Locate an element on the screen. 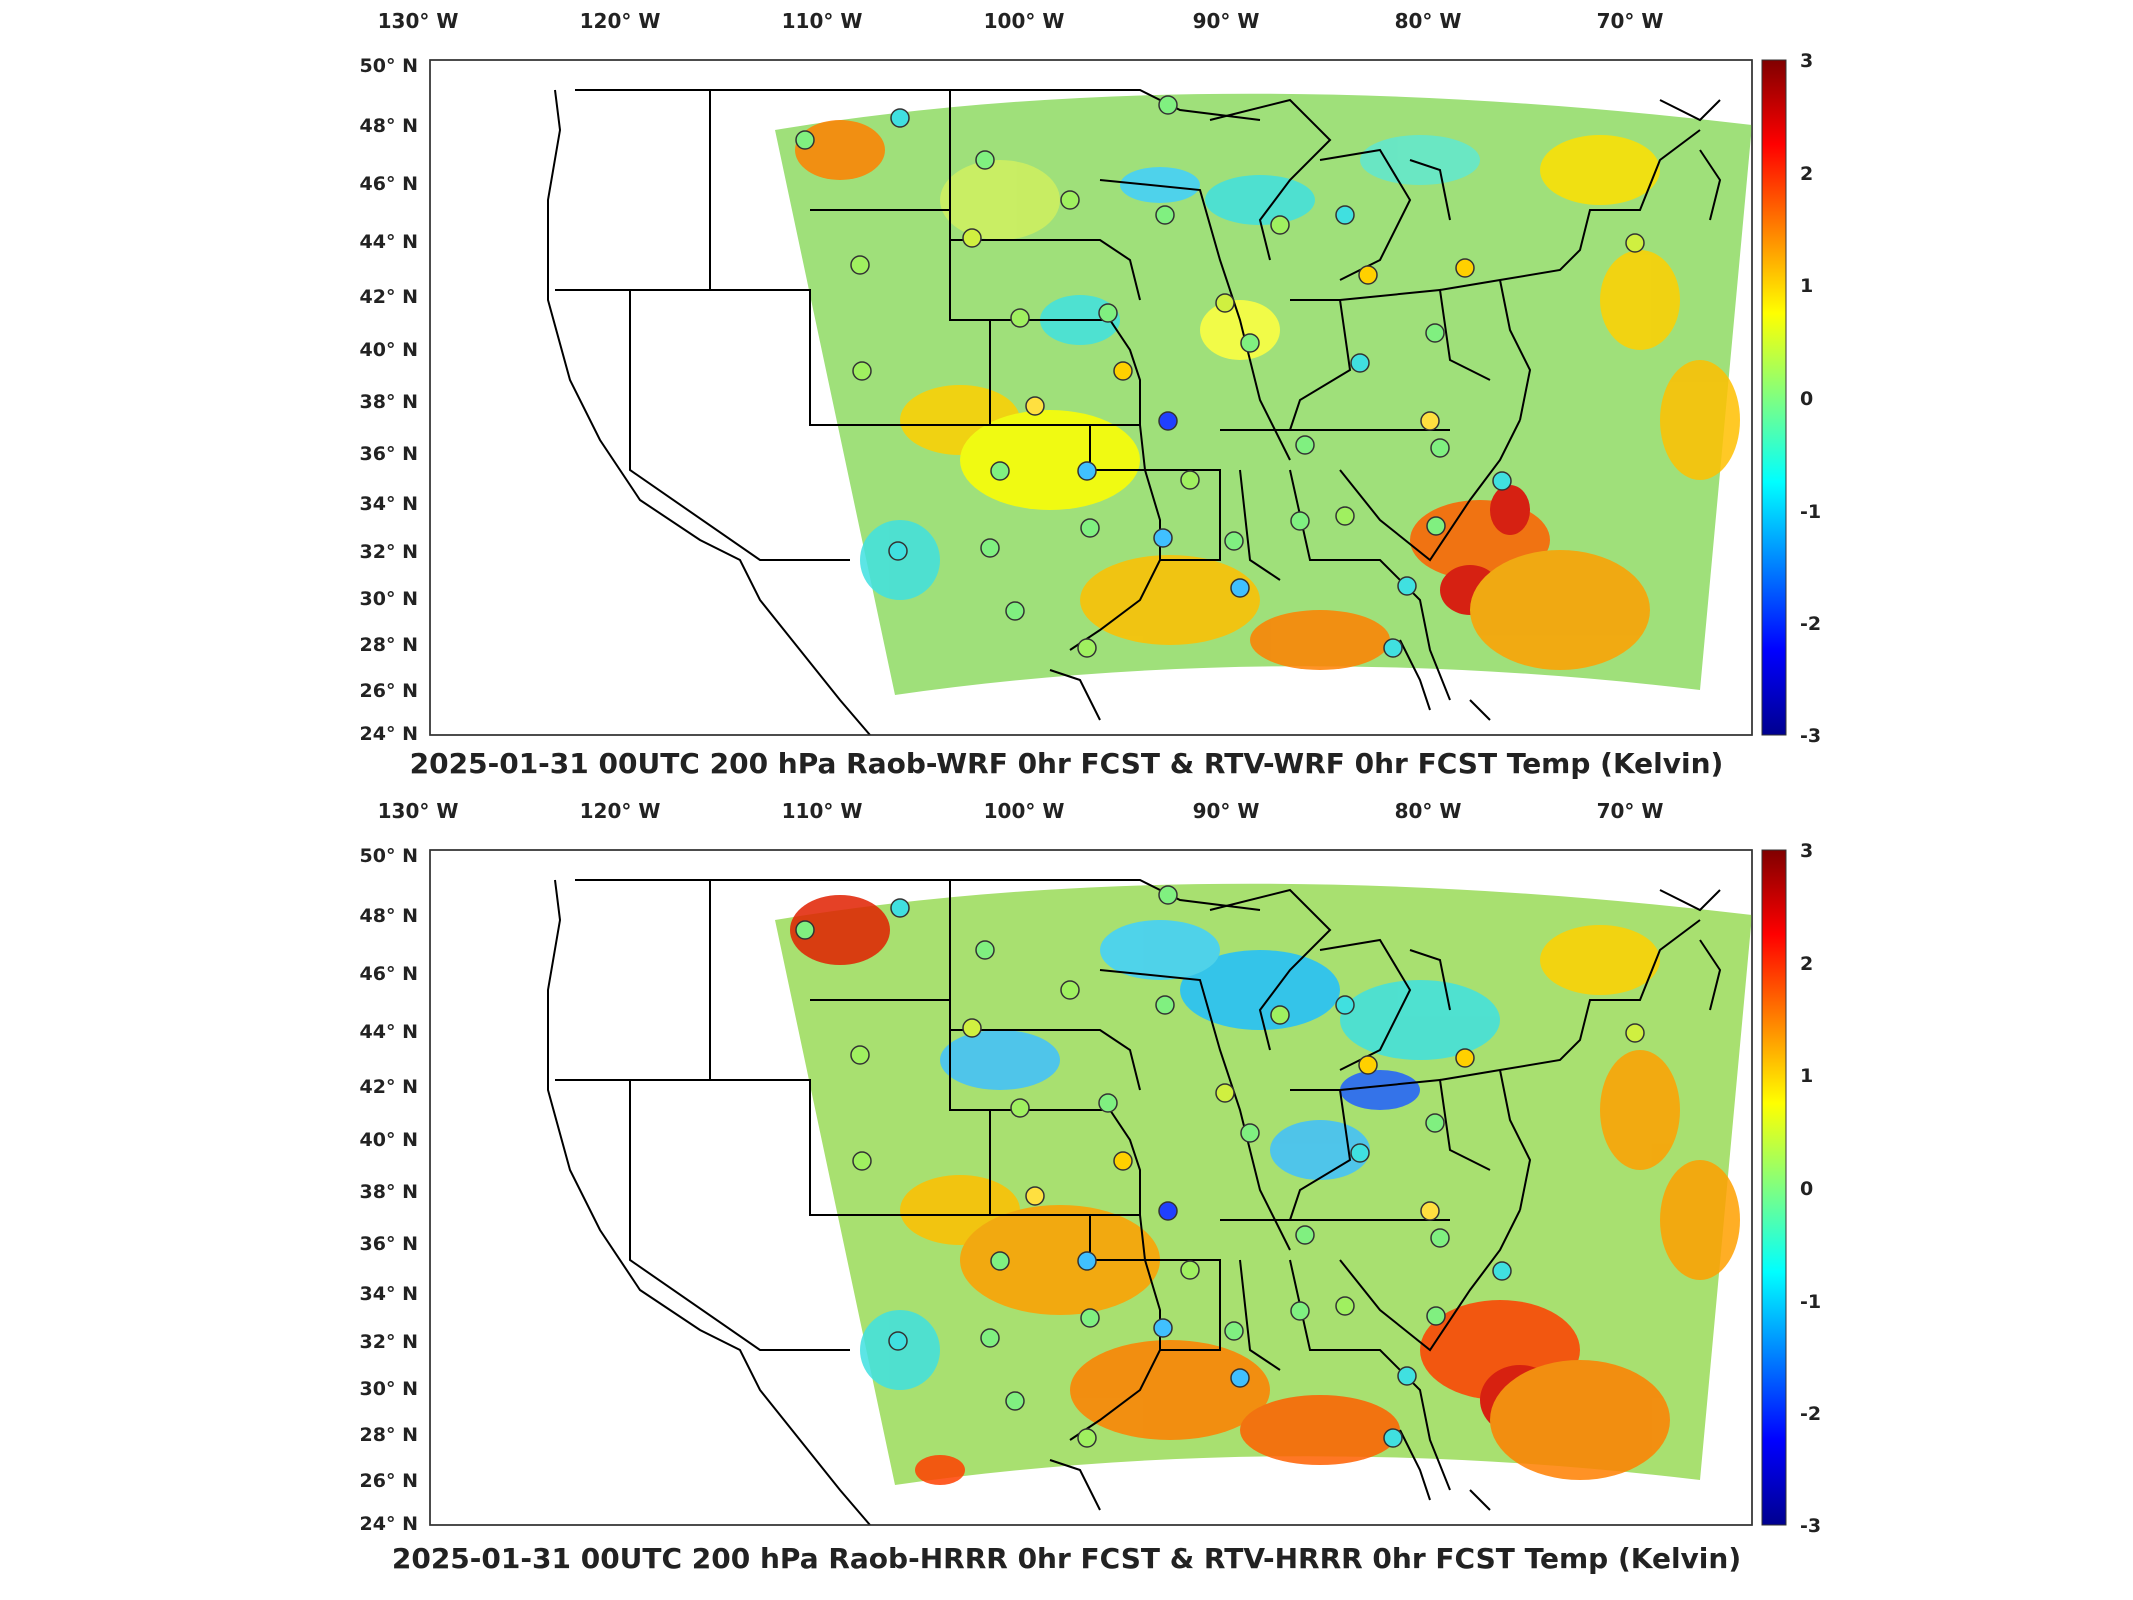 The width and height of the screenshot is (2133, 1600). lon-label: 130° W is located at coordinates (418, 21).